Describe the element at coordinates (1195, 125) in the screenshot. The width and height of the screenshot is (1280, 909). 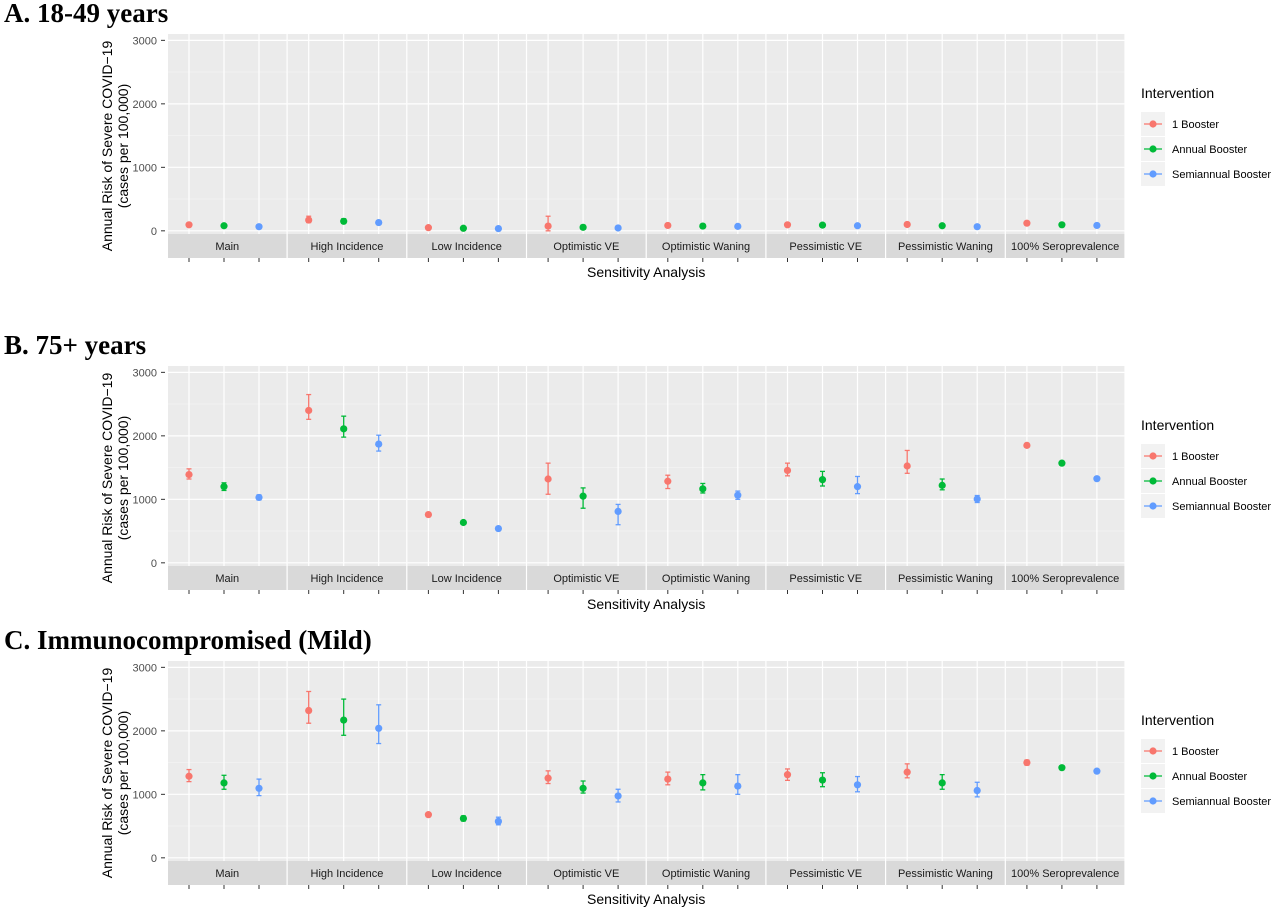
I see `legend-label: 1 Booster` at that location.